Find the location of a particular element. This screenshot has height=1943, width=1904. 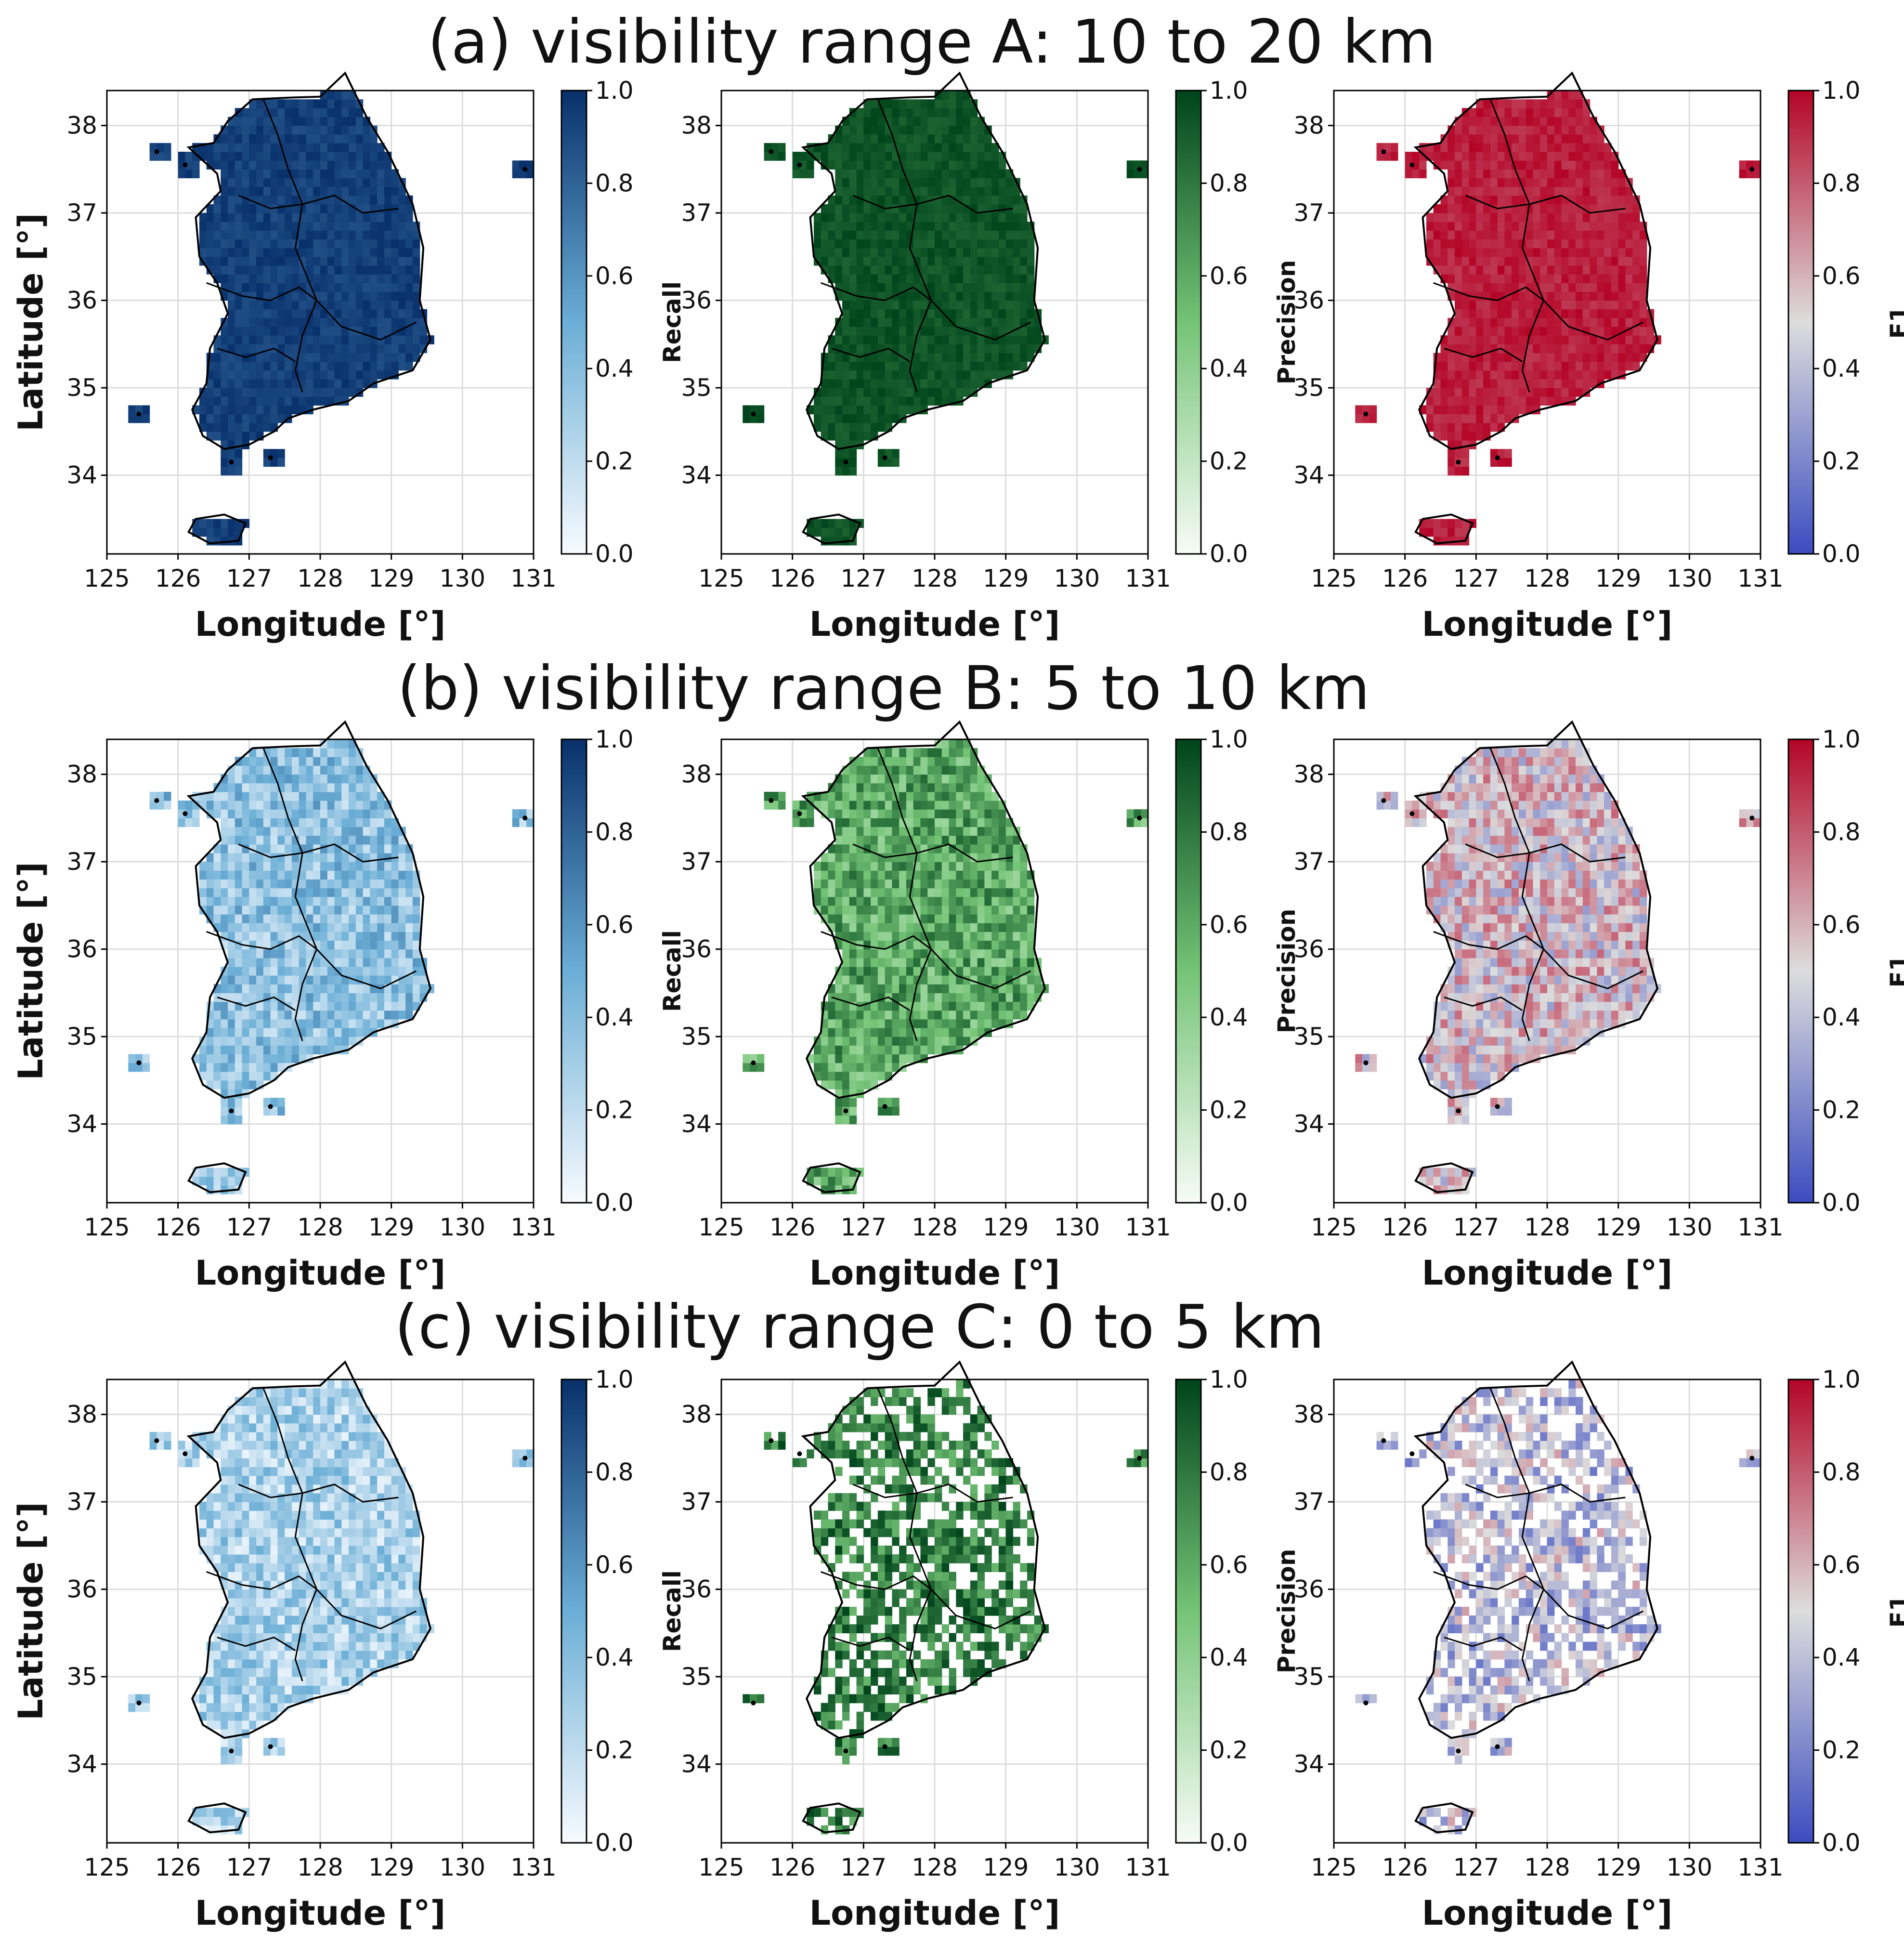

province-border is located at coordinates (367, 968).